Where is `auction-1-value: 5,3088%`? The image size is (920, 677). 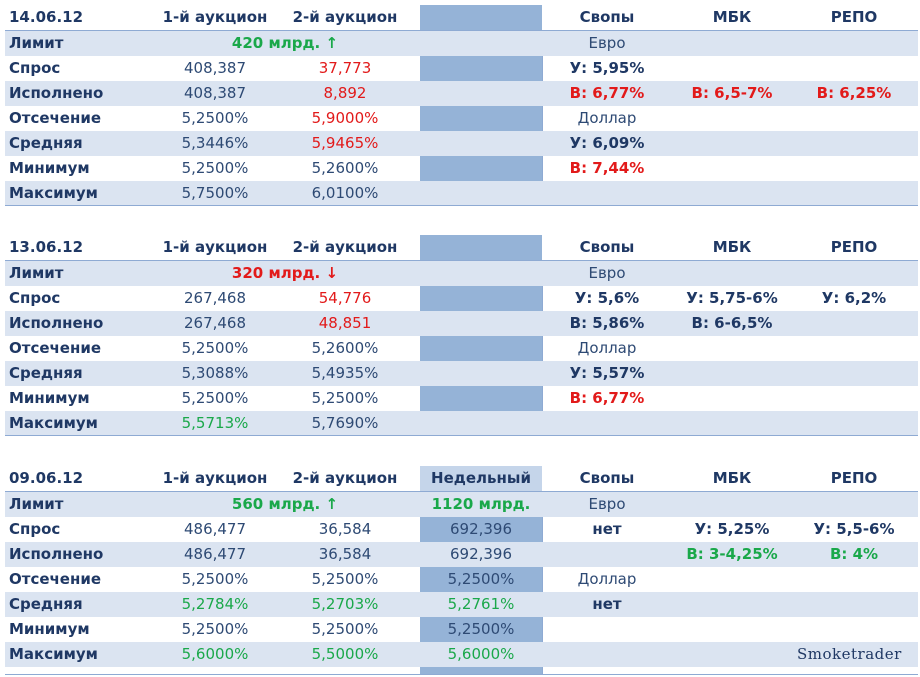 auction-1-value: 5,3088% is located at coordinates (215, 373).